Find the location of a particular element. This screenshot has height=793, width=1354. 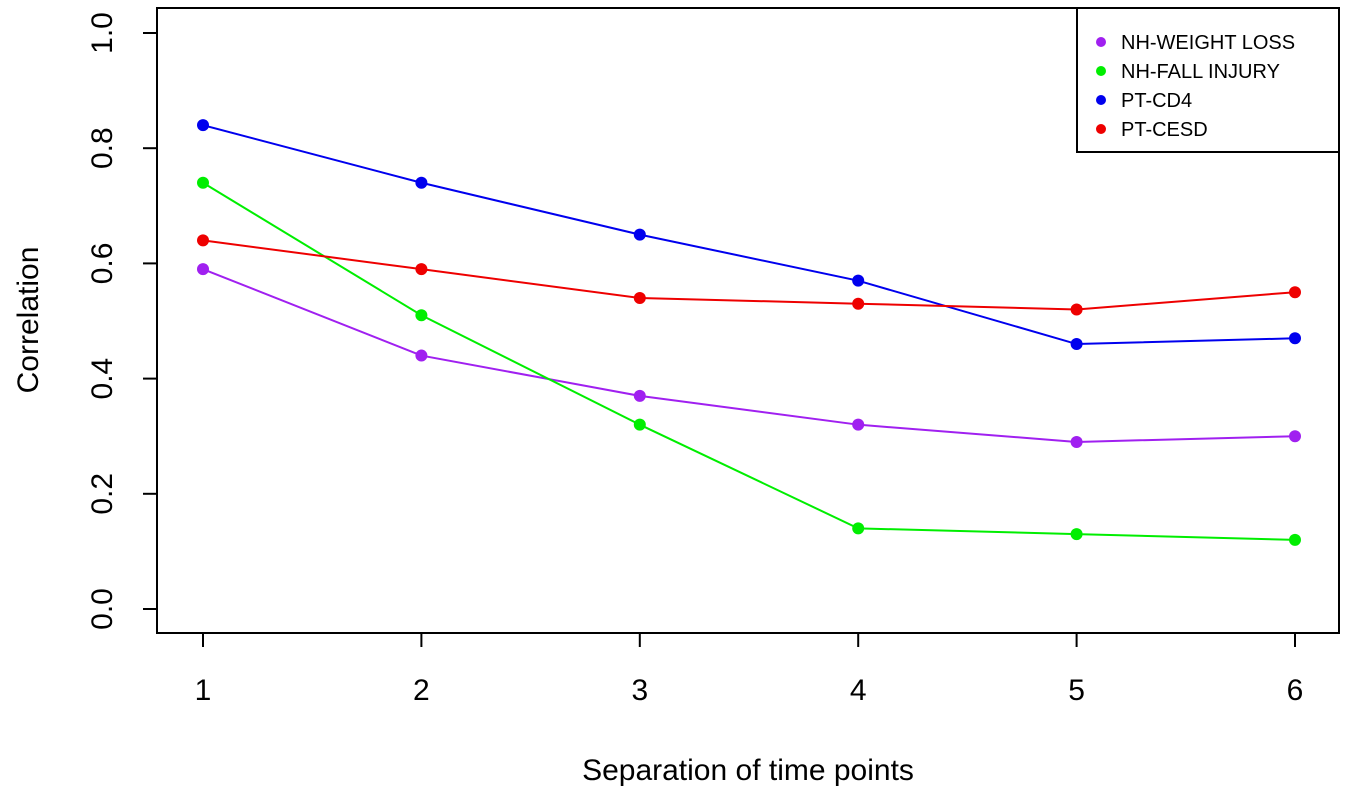

x-axis: 1 2 3 4 5 6 is located at coordinates (749, 670).